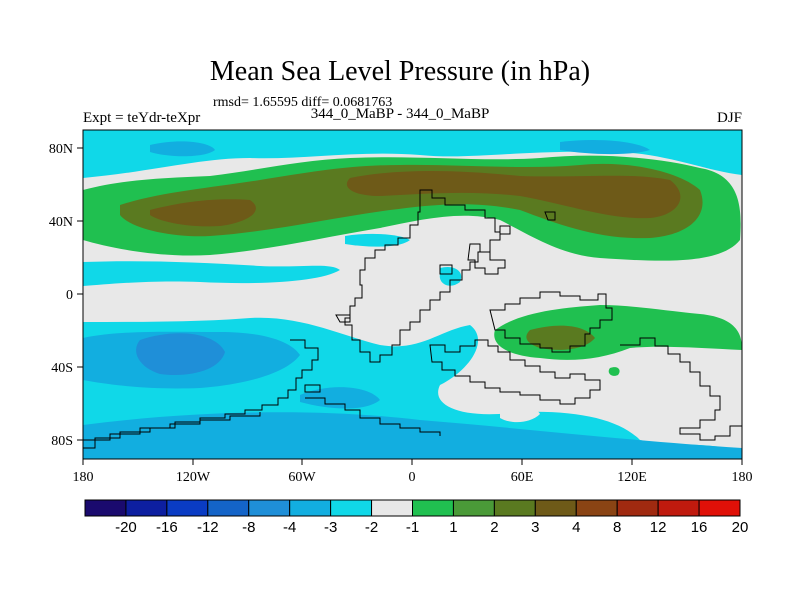 This screenshot has width=800, height=600. Describe the element at coordinates (208, 527) in the screenshot. I see `colorbar-label: -12` at that location.